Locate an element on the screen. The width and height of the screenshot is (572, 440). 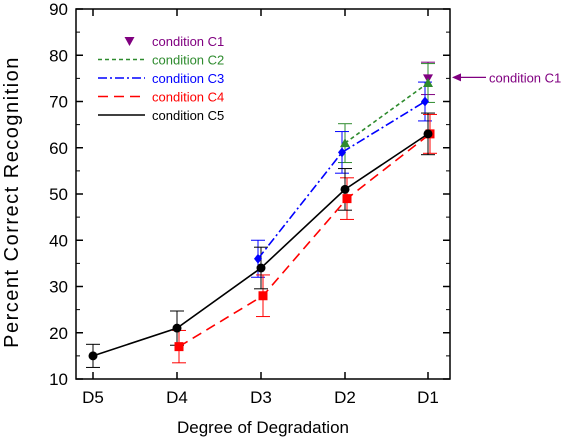
series-line-condition-c3 is located at coordinates (341, 180).